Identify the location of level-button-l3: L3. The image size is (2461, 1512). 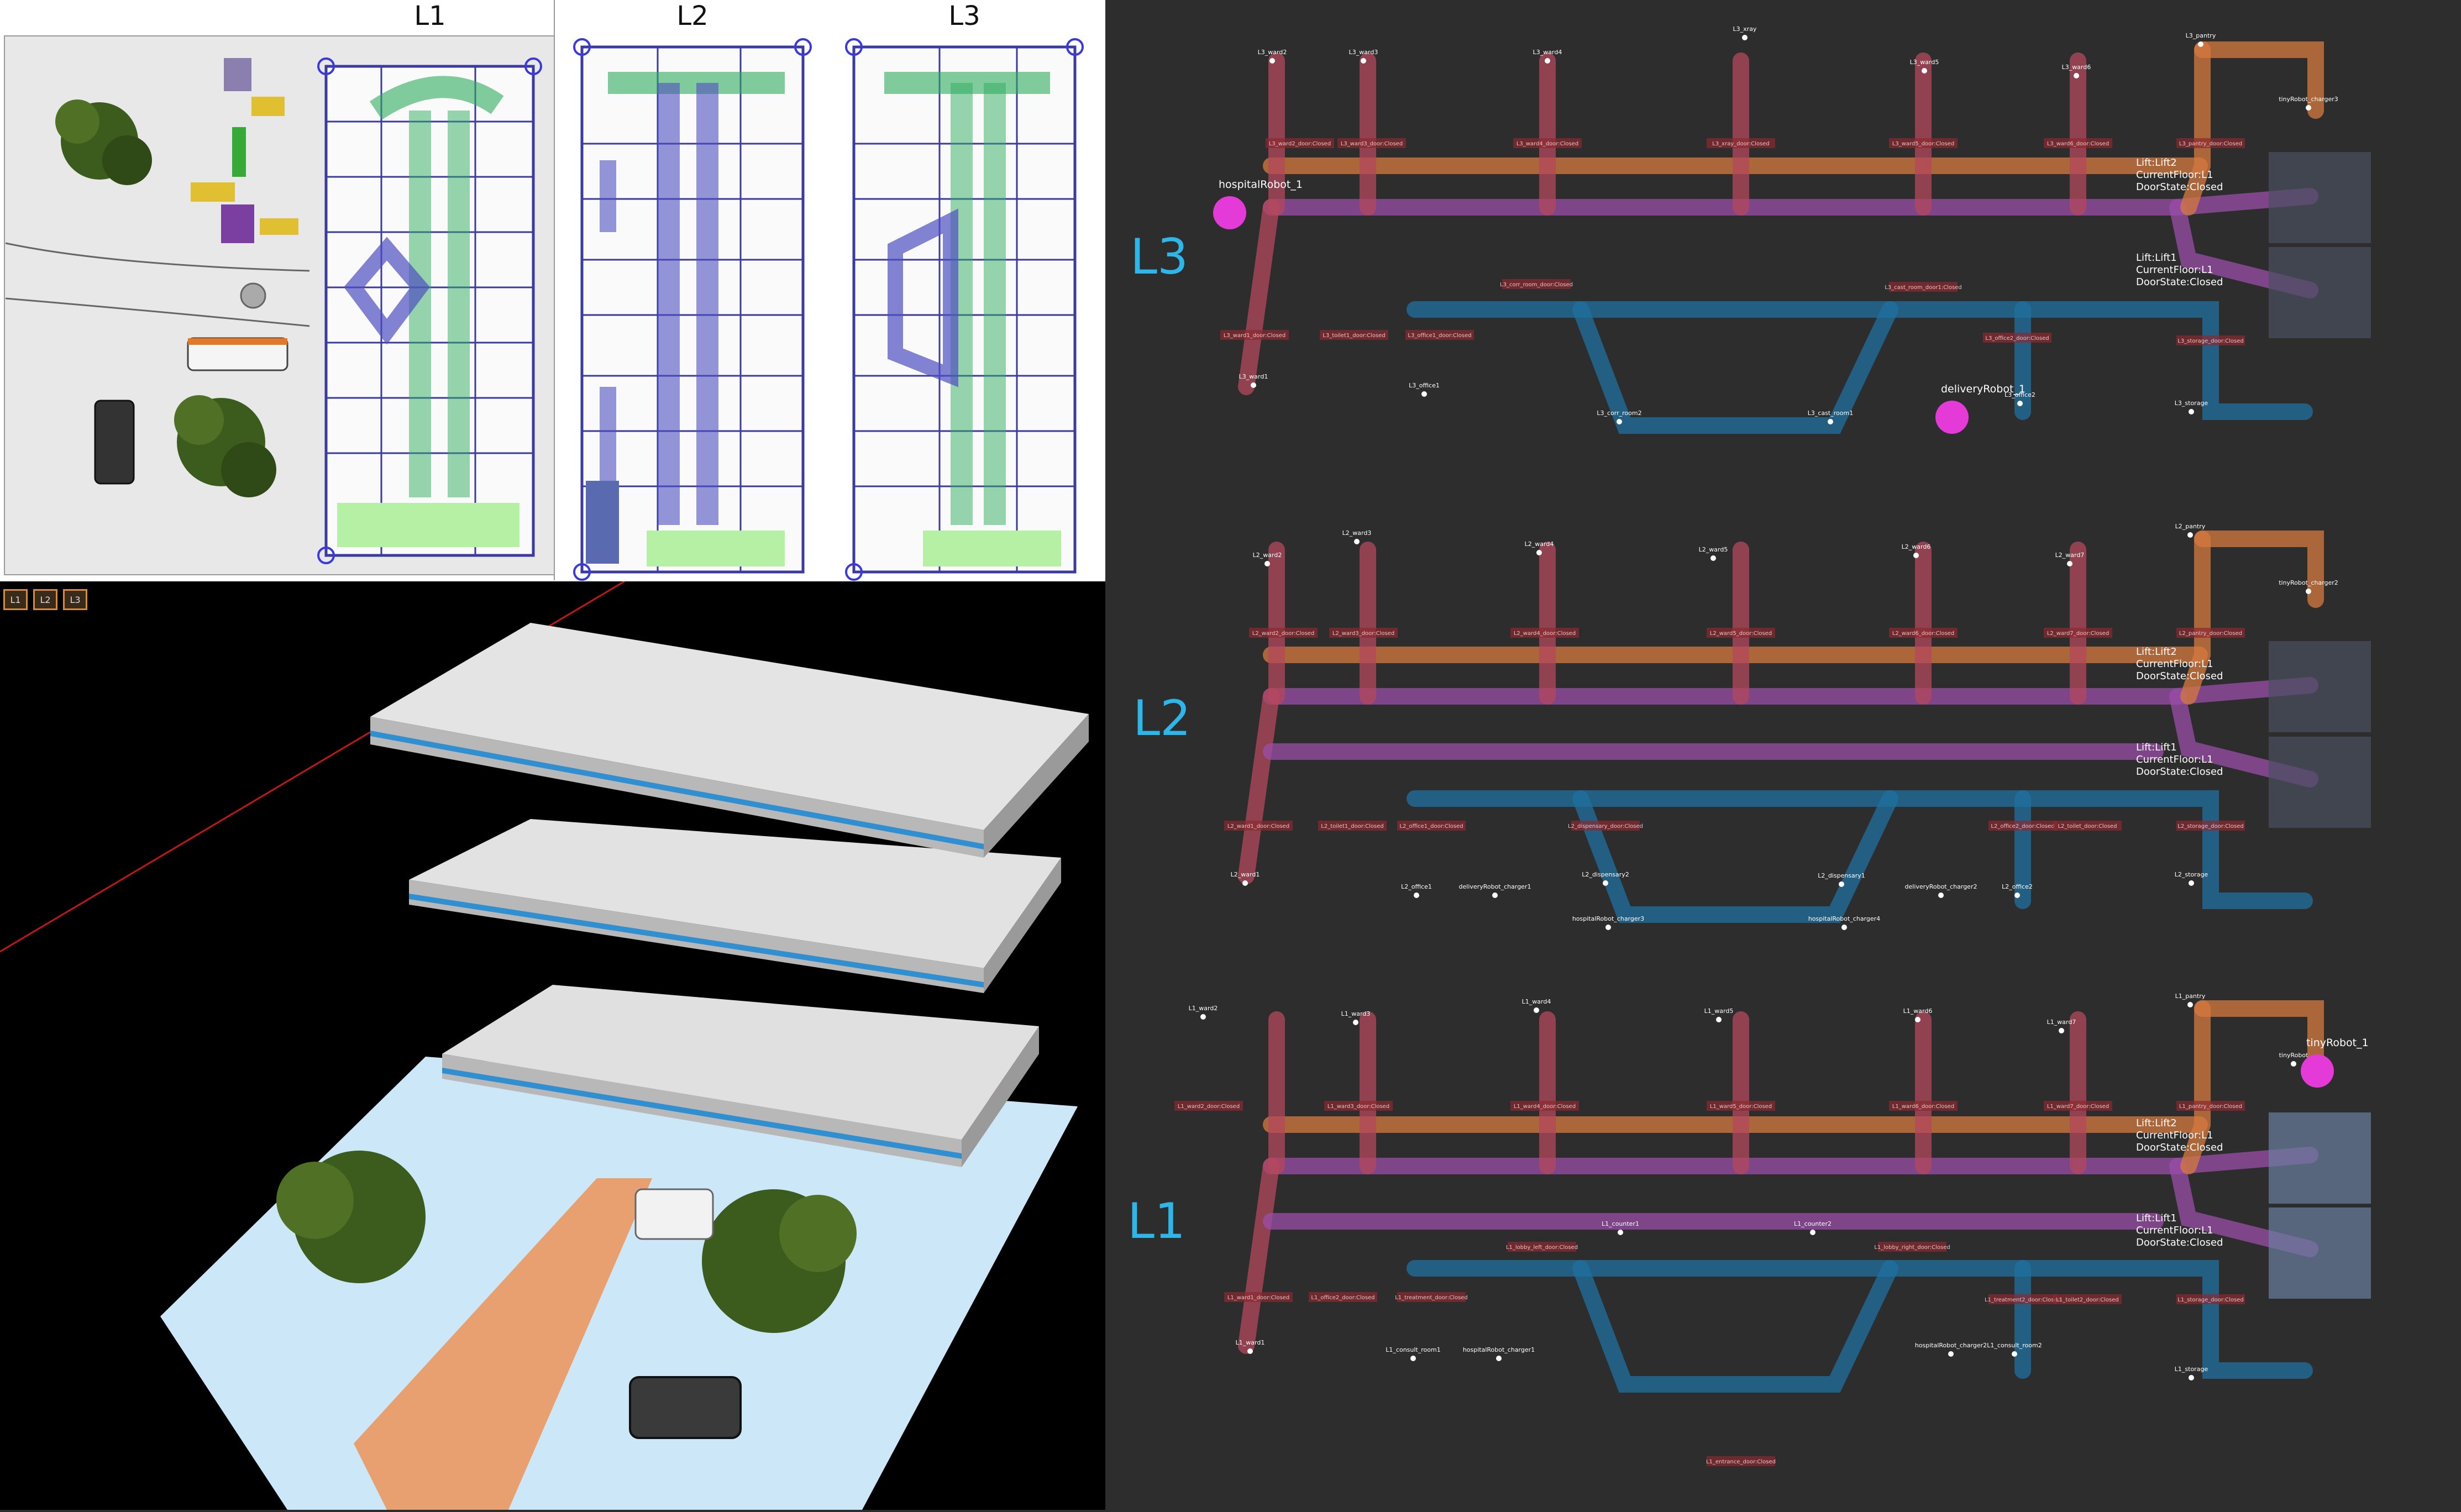
(75, 600).